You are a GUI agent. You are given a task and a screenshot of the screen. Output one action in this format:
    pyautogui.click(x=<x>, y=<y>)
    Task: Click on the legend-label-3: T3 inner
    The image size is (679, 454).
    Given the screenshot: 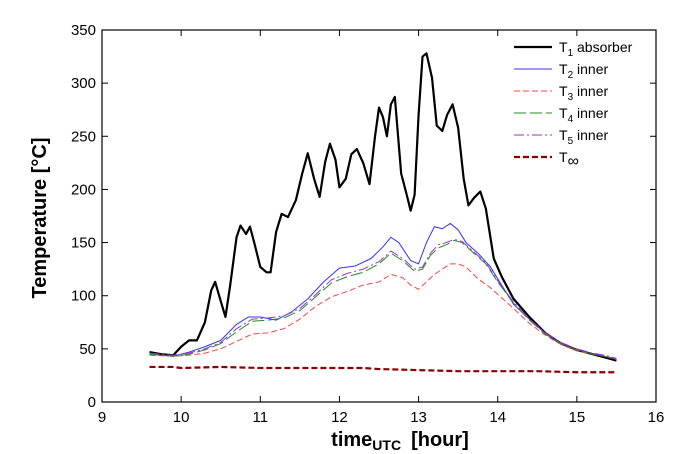 What is the action you would take?
    pyautogui.click(x=583, y=93)
    